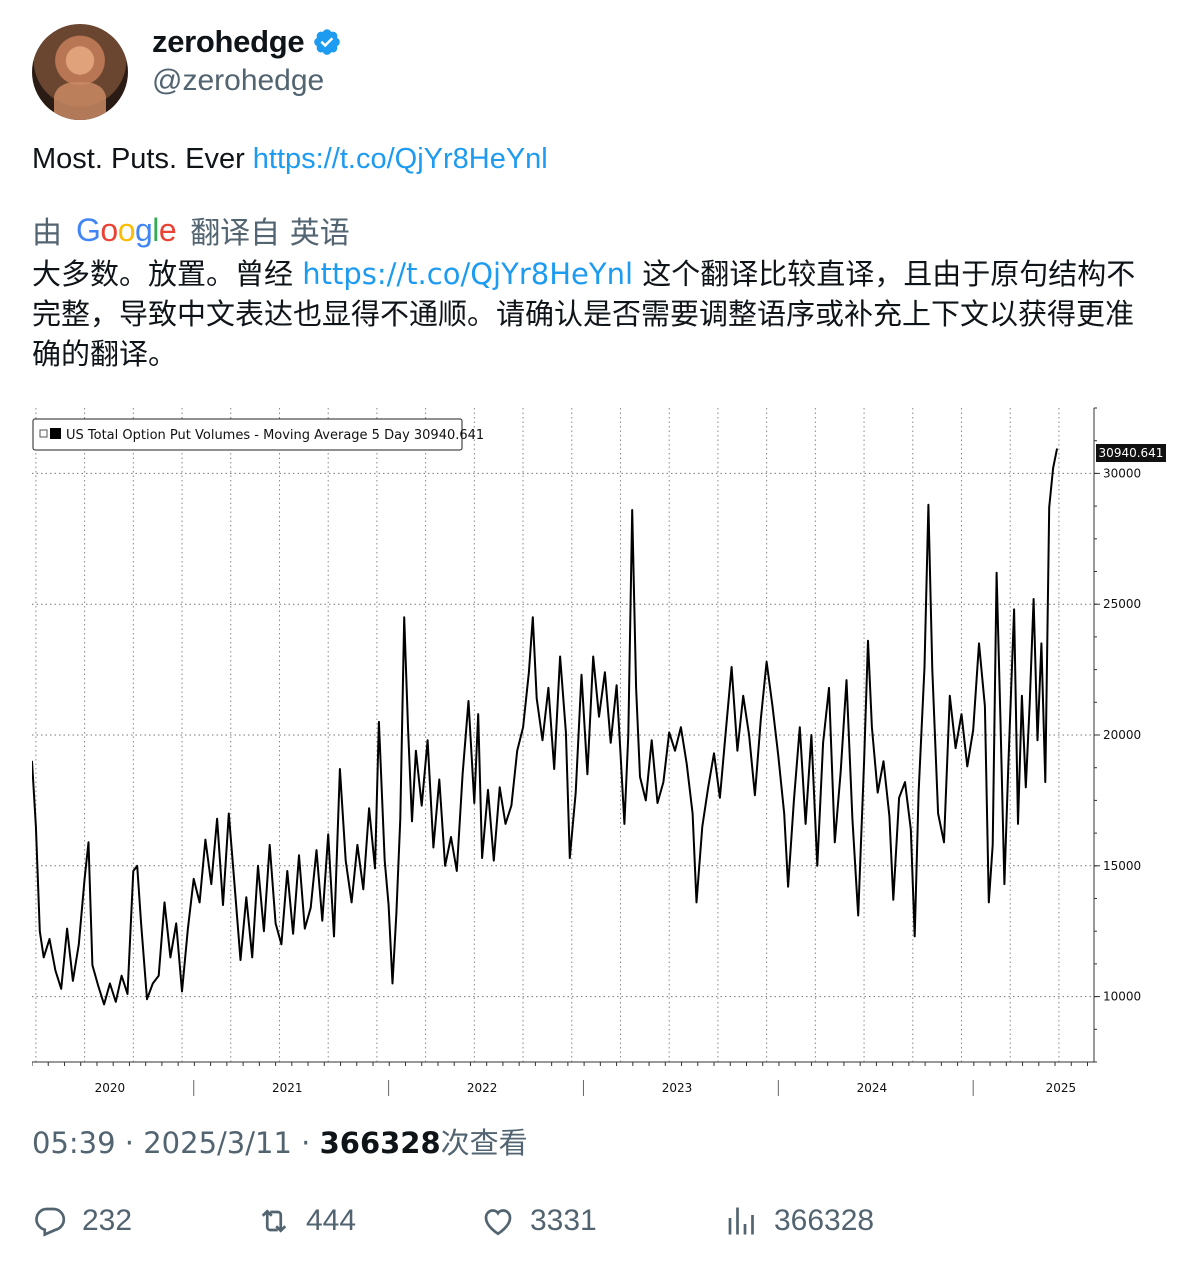 Image resolution: width=1196 pixels, height=1272 pixels. Describe the element at coordinates (1122, 735) in the screenshot. I see `y-tick-label: 20000` at that location.